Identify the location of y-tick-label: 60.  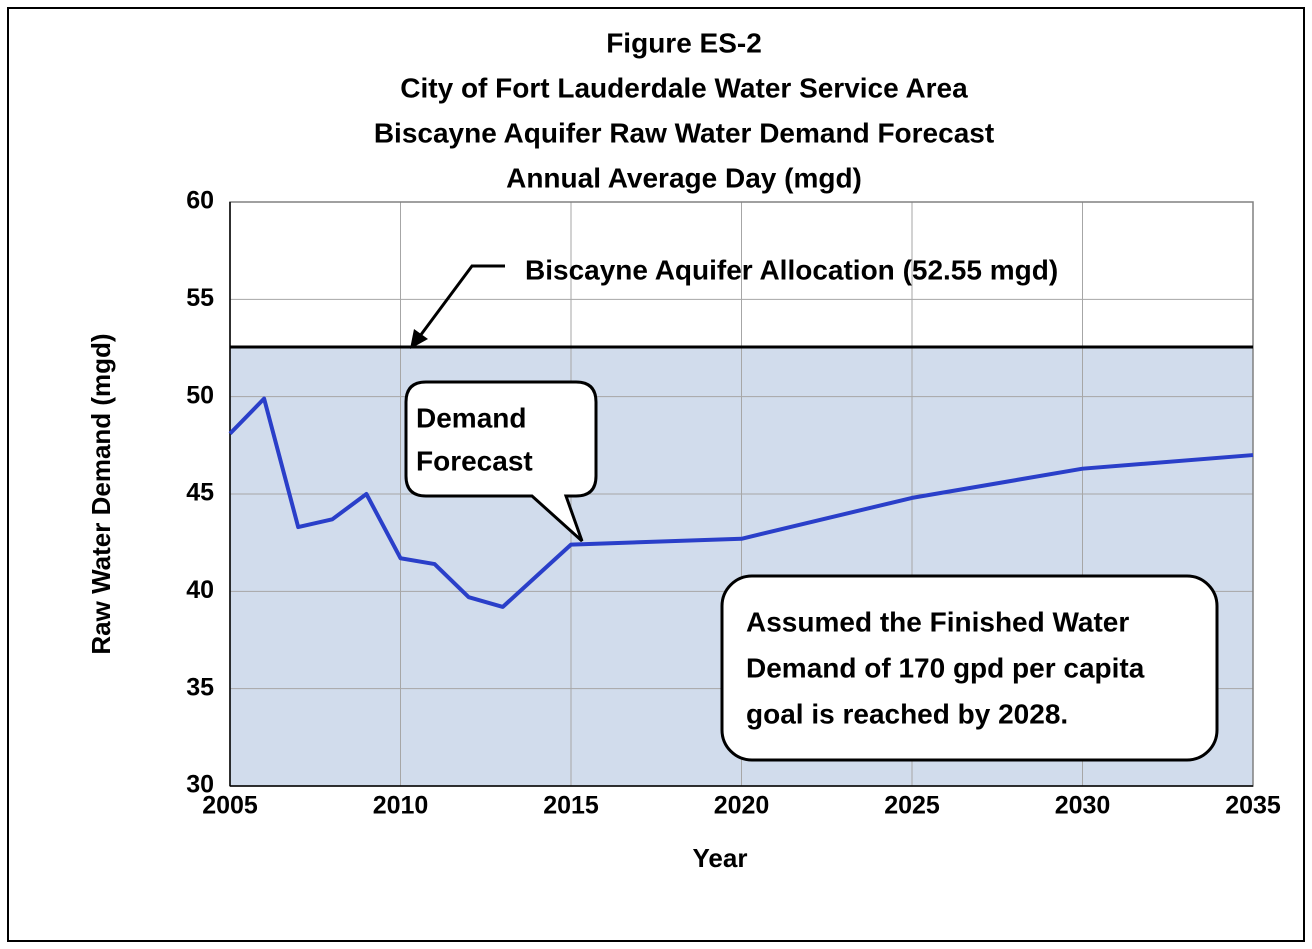
(200, 201).